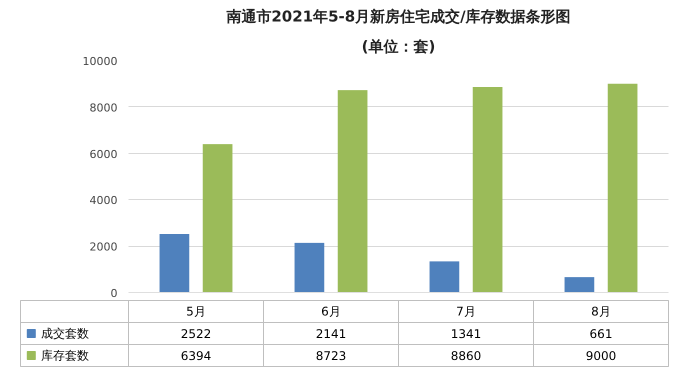 The image size is (682, 379). What do you see at coordinates (104, 201) in the screenshot?
I see `y-tick-label: 4000` at bounding box center [104, 201].